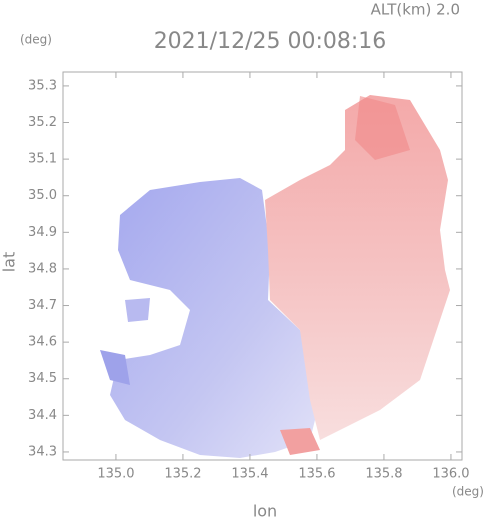 This screenshot has width=491, height=521. Describe the element at coordinates (115, 474) in the screenshot. I see `x-tick-label: 135.0` at that location.